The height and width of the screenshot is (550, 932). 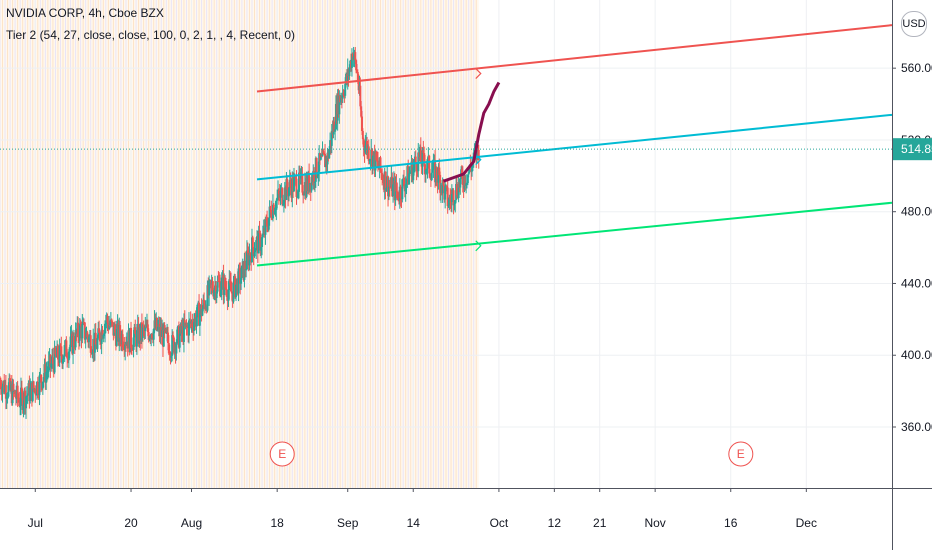 I want to click on symbol-title: NVIDIA CORP, 4h, Cboe BZX, so click(x=85, y=13).